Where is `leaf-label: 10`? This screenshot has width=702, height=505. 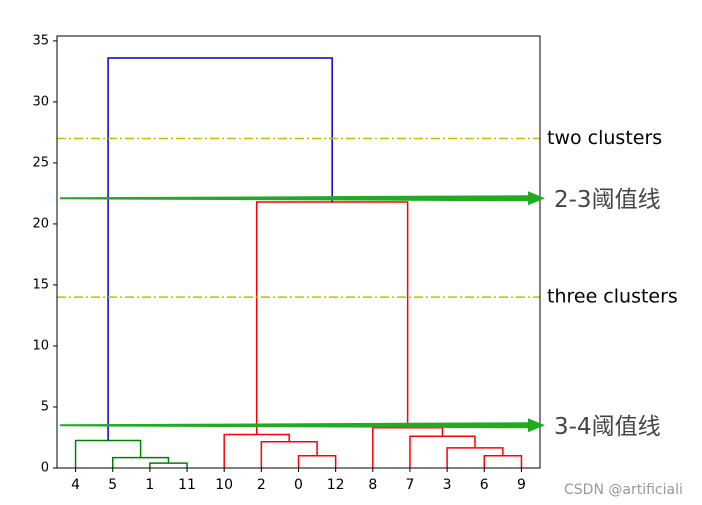
leaf-label: 10 is located at coordinates (224, 485).